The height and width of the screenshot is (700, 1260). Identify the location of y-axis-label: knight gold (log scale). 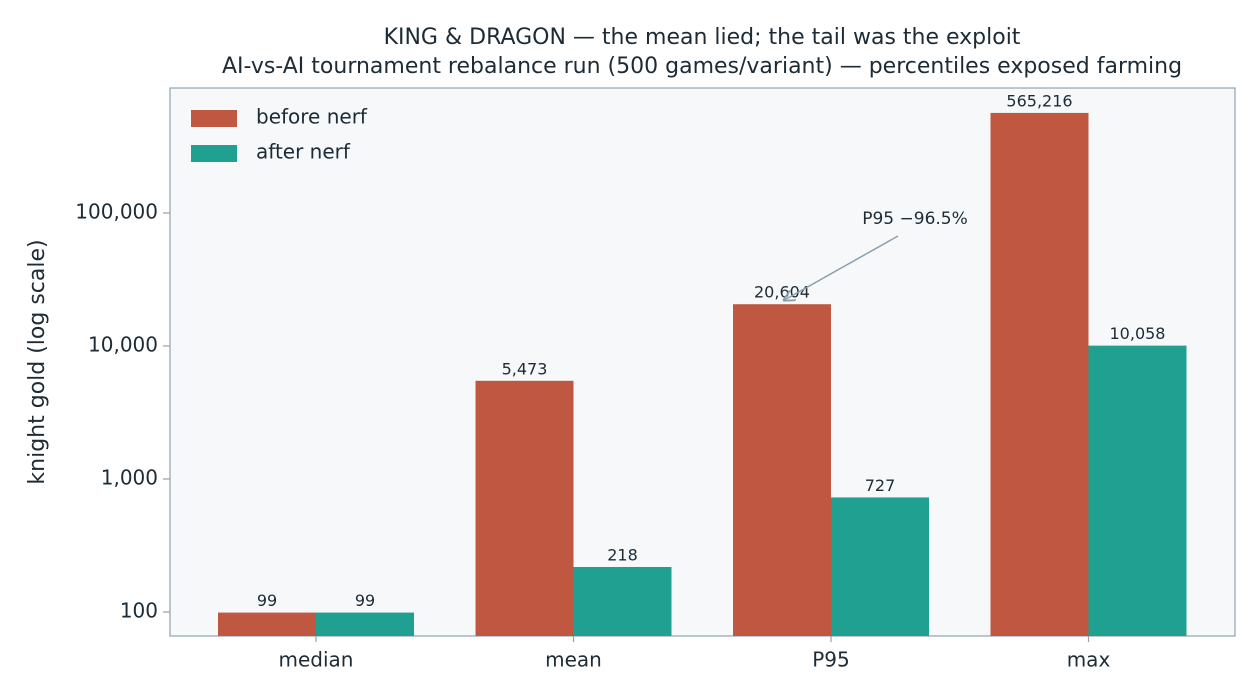
(37, 361).